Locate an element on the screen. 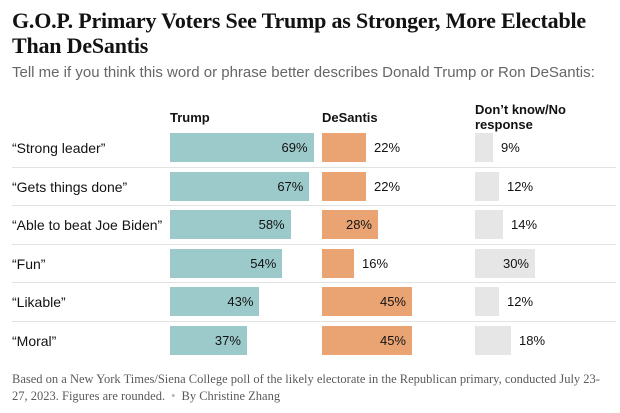  column-header-desantis: DeSantis is located at coordinates (350, 117).